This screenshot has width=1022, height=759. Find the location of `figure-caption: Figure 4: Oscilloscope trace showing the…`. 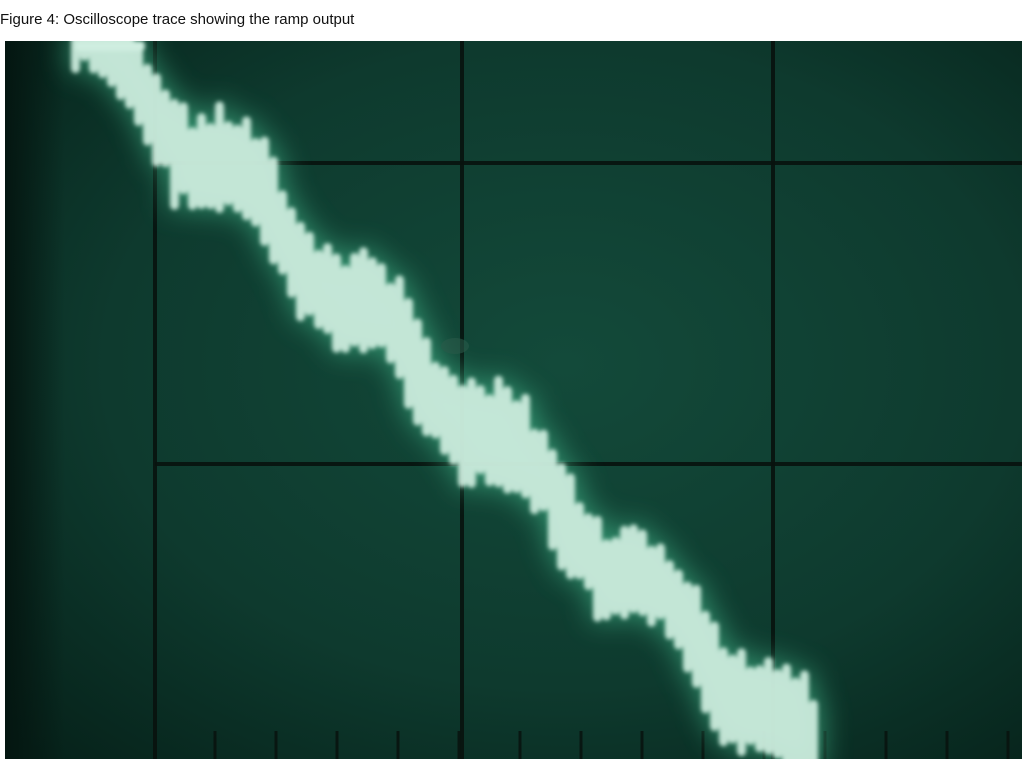

figure-caption: Figure 4: Oscilloscope trace showing the… is located at coordinates (177, 19).